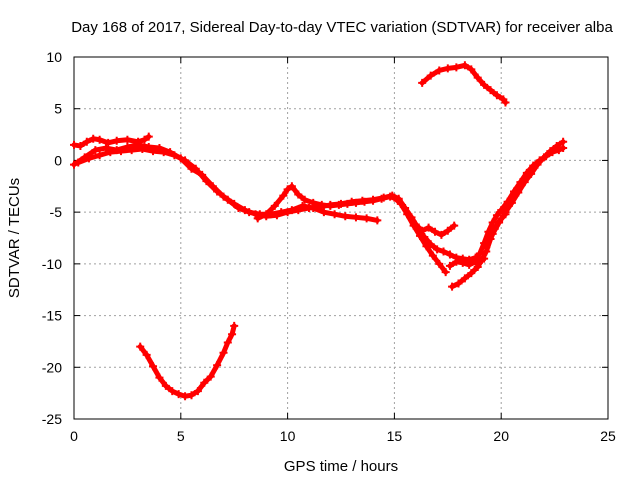 The width and height of the screenshot is (640, 480). Describe the element at coordinates (58, 160) in the screenshot. I see `y-tick-label: 0` at that location.